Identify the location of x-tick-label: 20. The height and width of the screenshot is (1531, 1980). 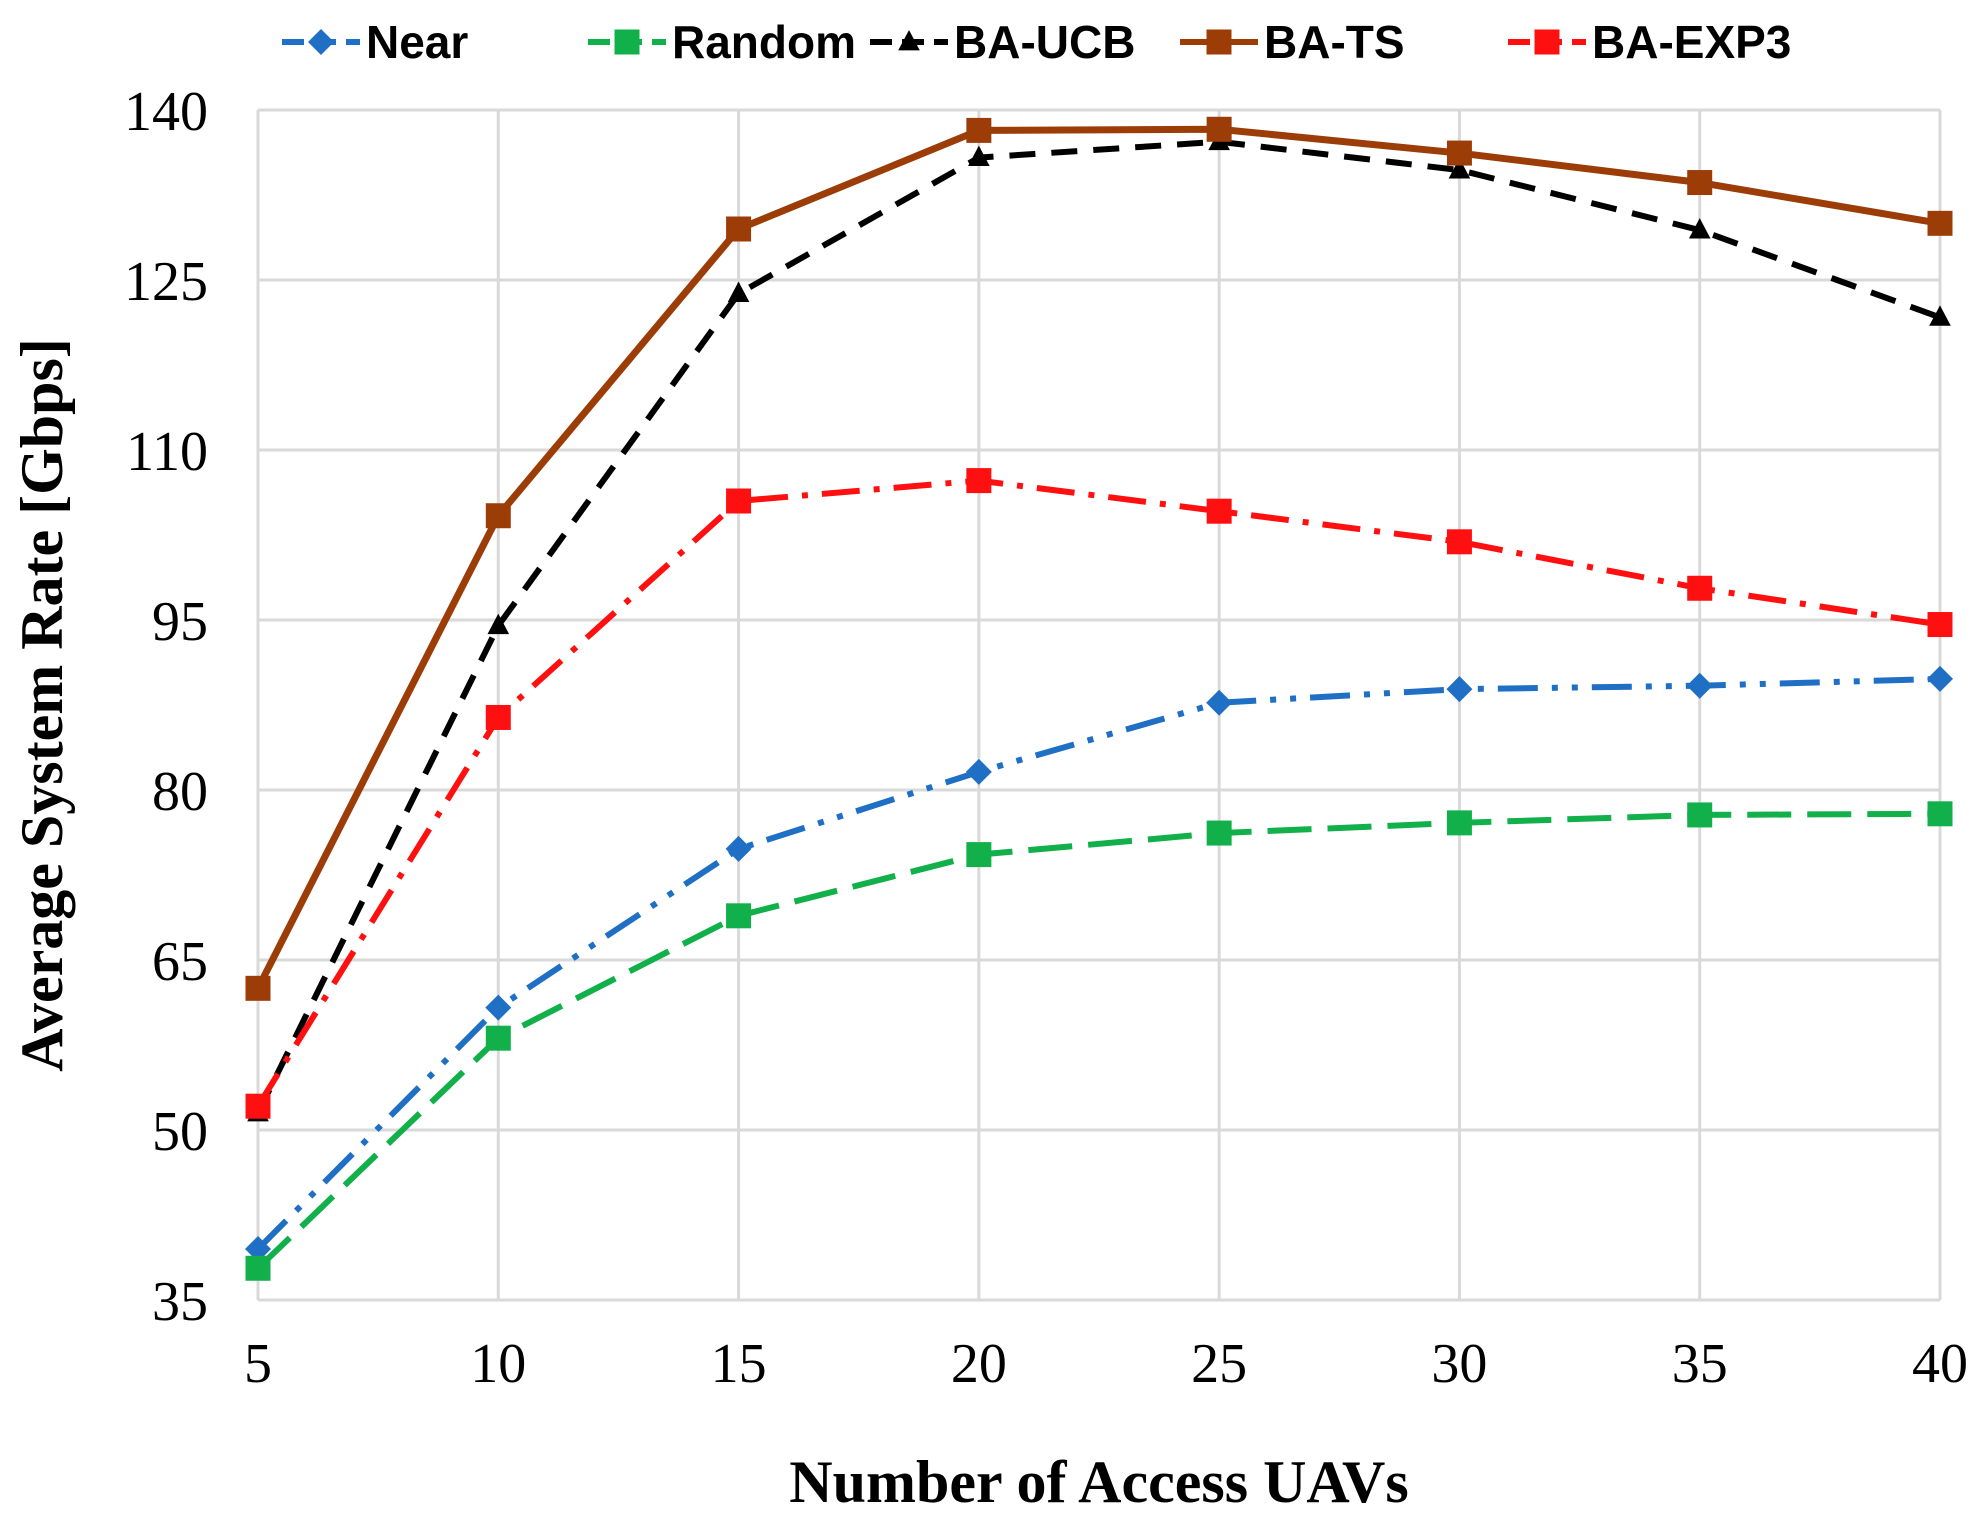
(979, 1364).